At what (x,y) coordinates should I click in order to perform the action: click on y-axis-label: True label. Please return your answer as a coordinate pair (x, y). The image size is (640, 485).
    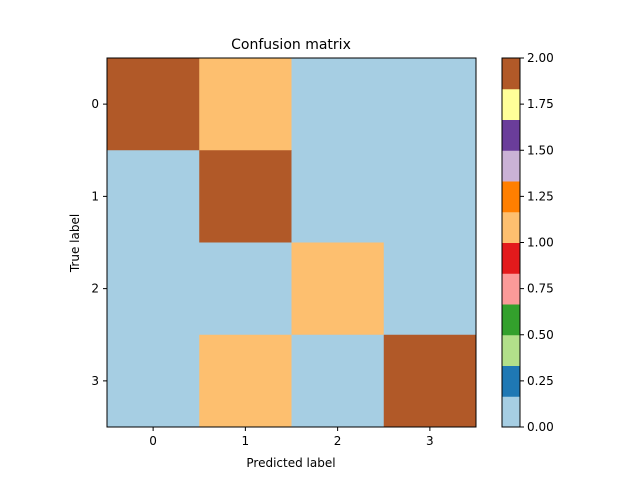
    Looking at the image, I should click on (75, 243).